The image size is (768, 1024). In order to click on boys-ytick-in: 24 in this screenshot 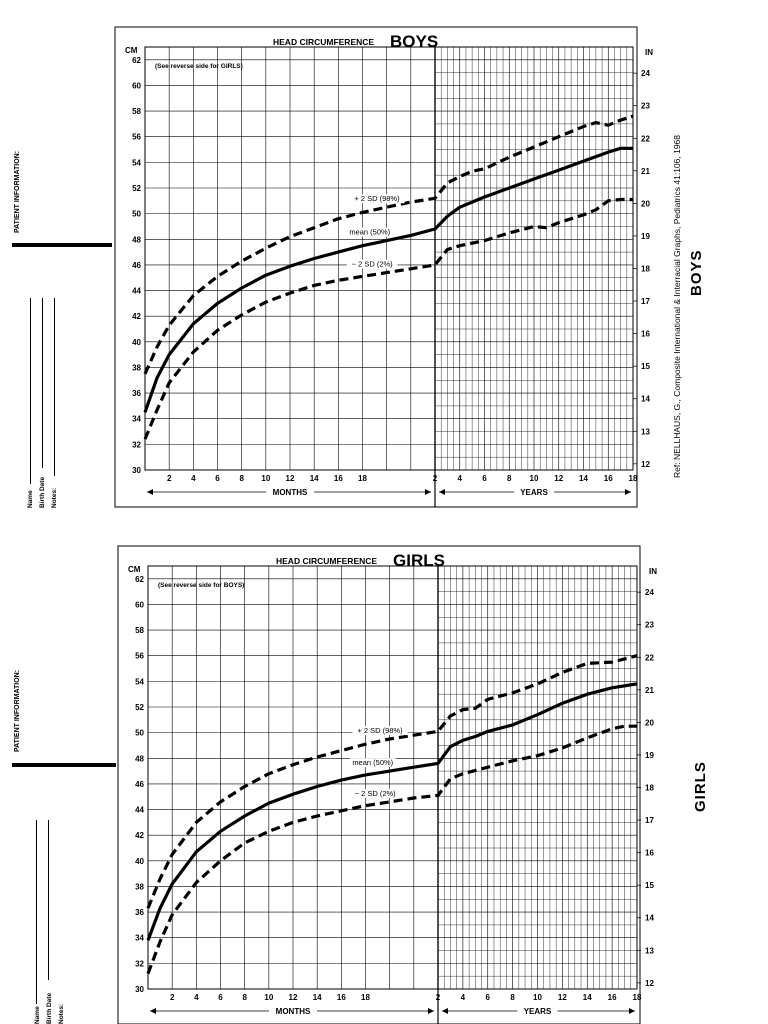, I will do `click(645, 73)`.